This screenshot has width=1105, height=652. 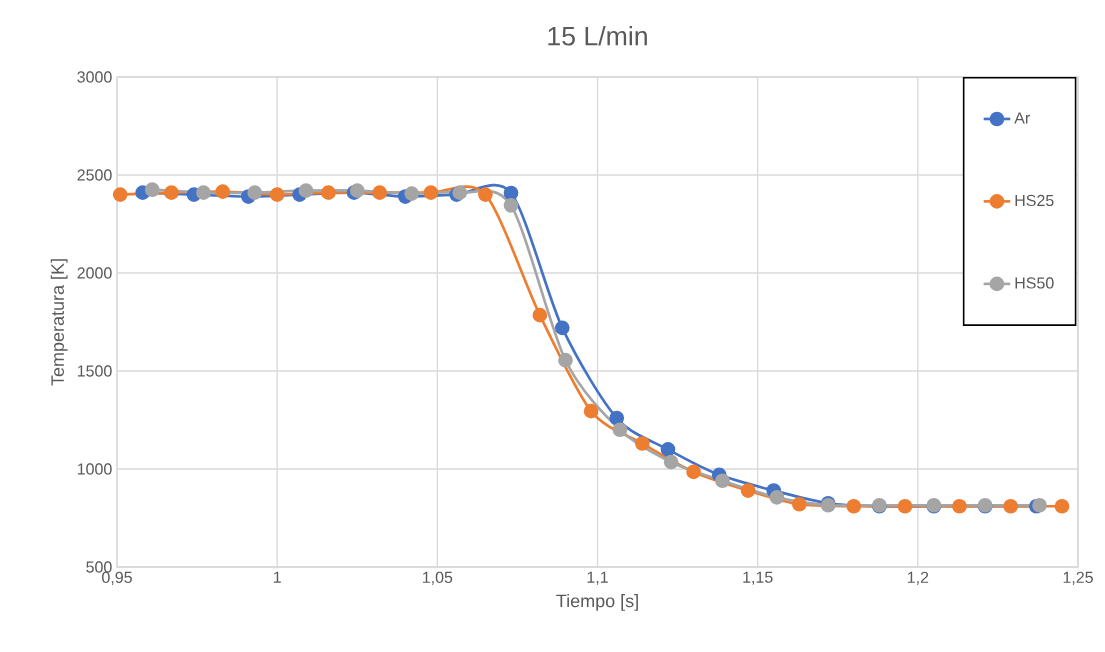 I want to click on x-tick-label: 1,15, so click(x=758, y=578).